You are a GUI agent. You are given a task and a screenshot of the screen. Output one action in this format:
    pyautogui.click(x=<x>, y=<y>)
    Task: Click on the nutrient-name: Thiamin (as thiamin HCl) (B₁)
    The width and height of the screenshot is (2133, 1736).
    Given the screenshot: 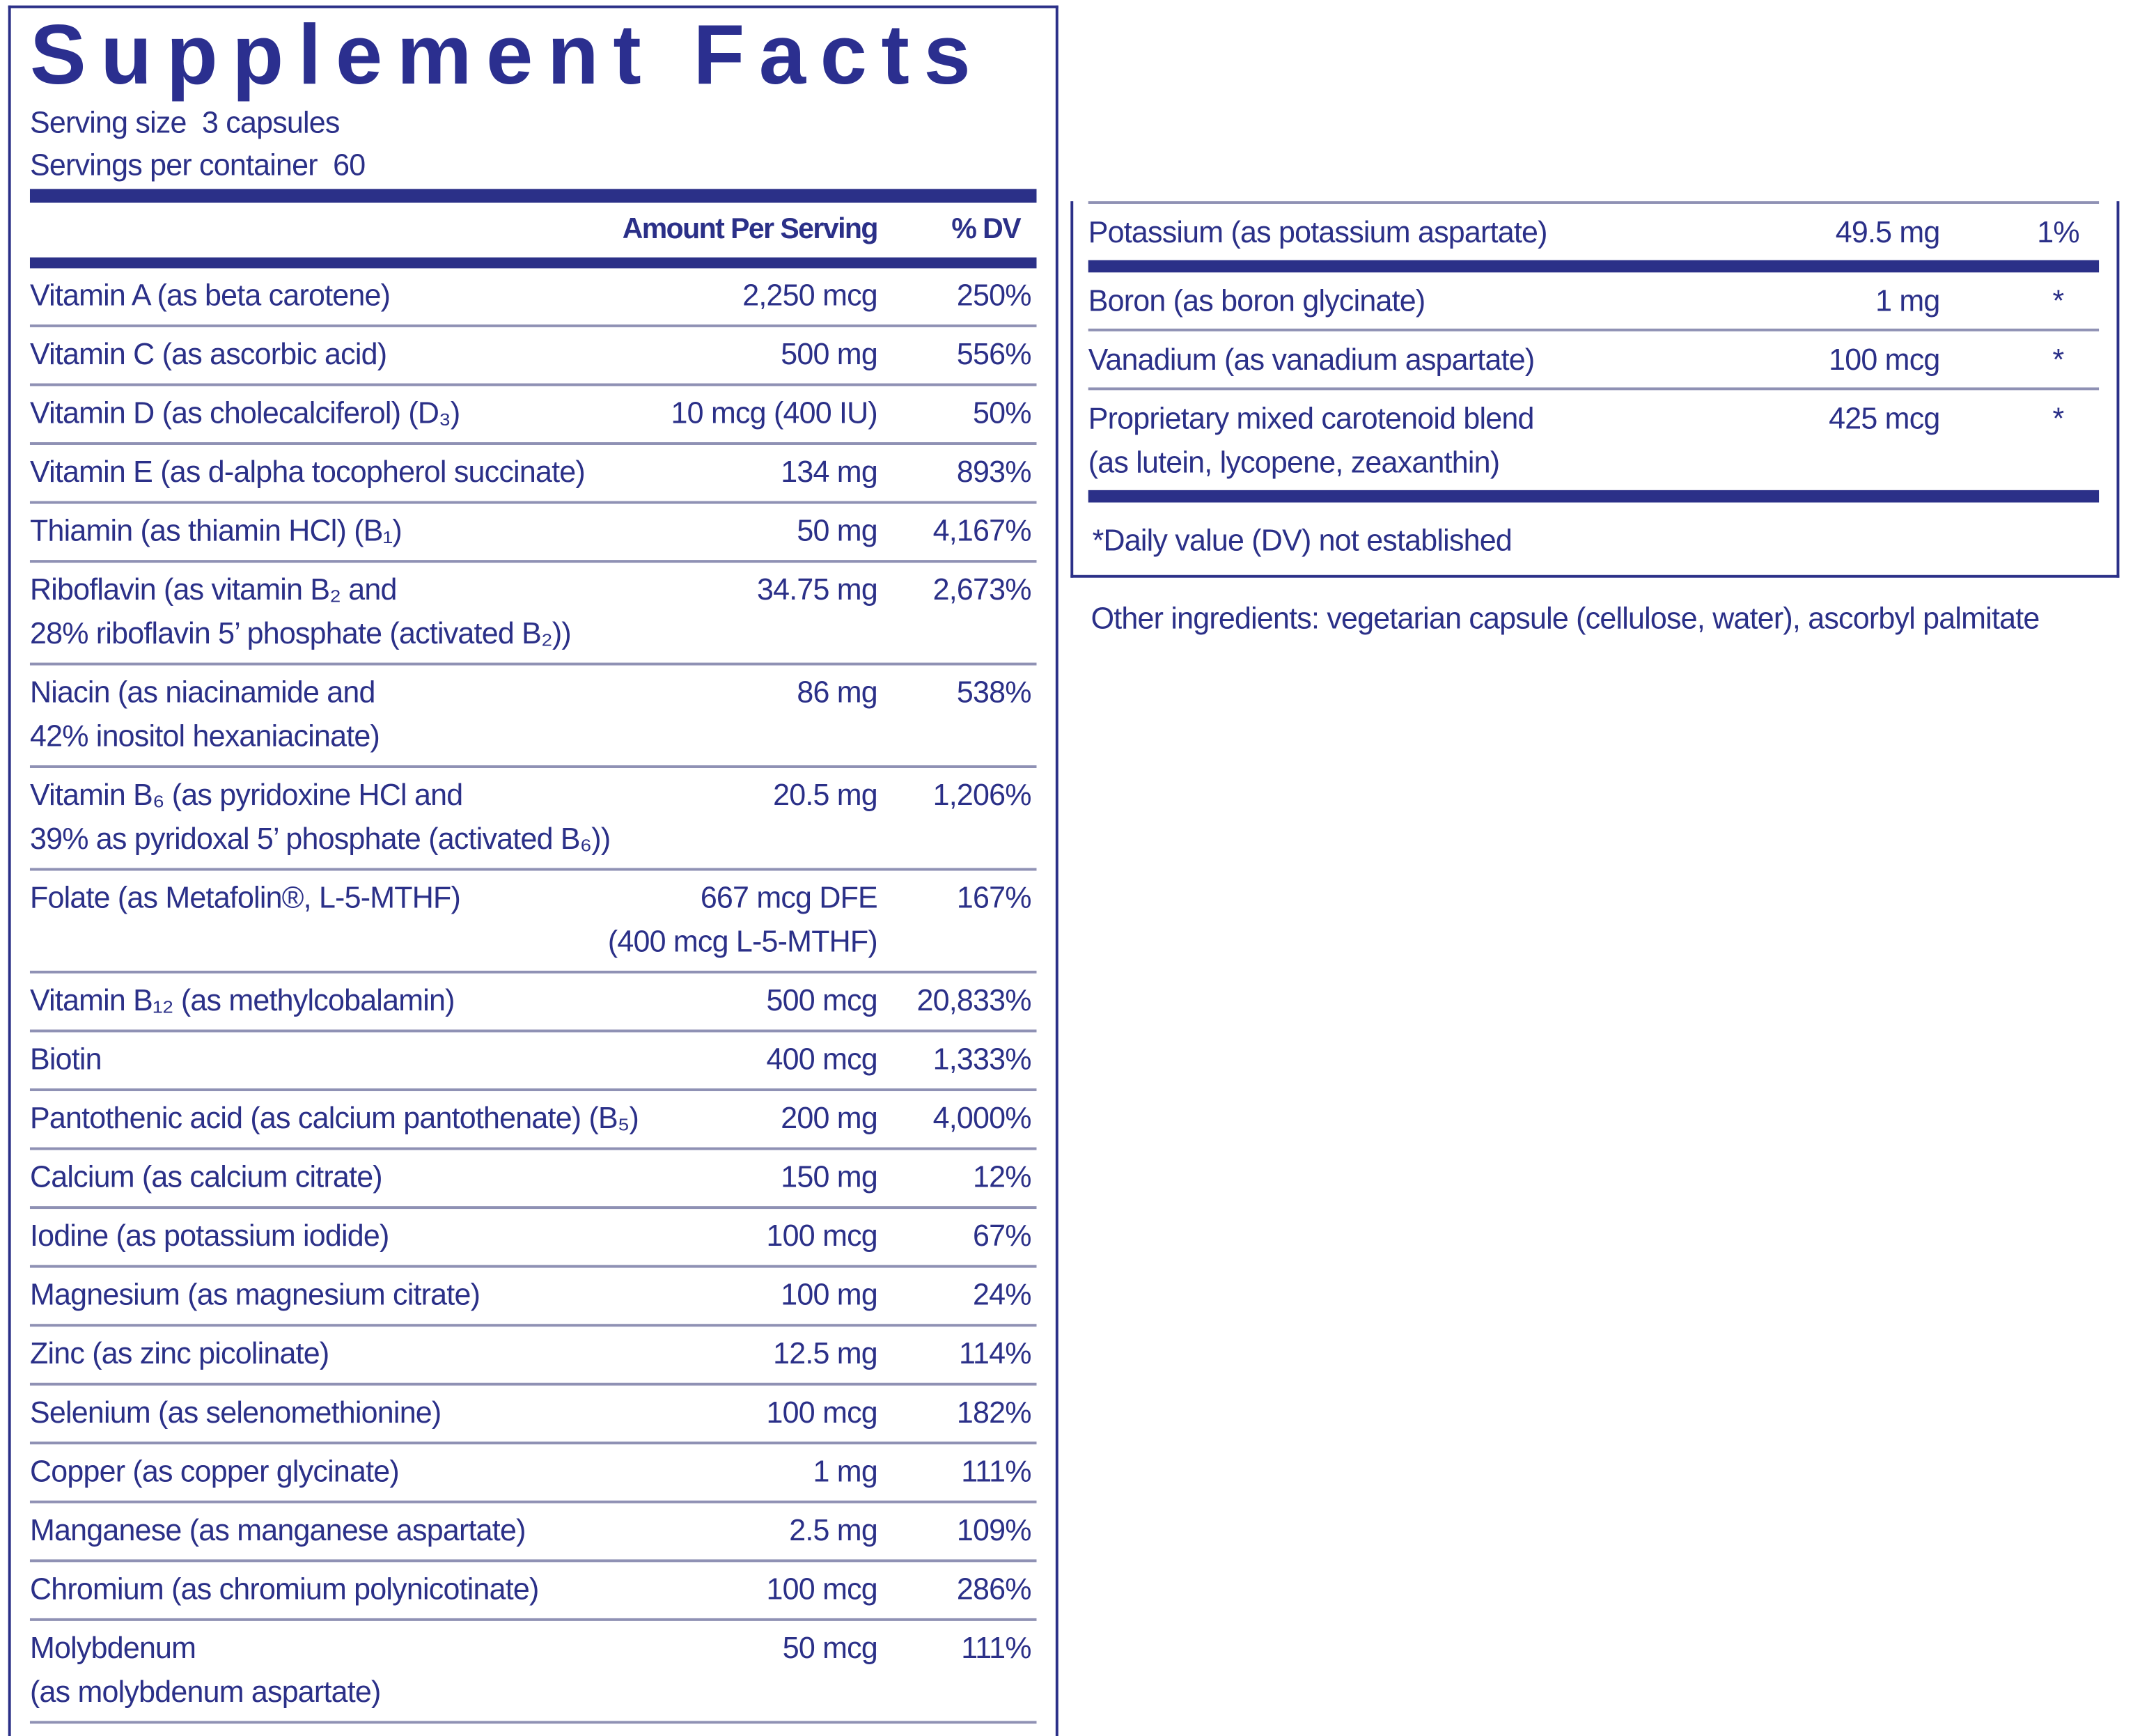 What is the action you would take?
    pyautogui.click(x=413, y=531)
    